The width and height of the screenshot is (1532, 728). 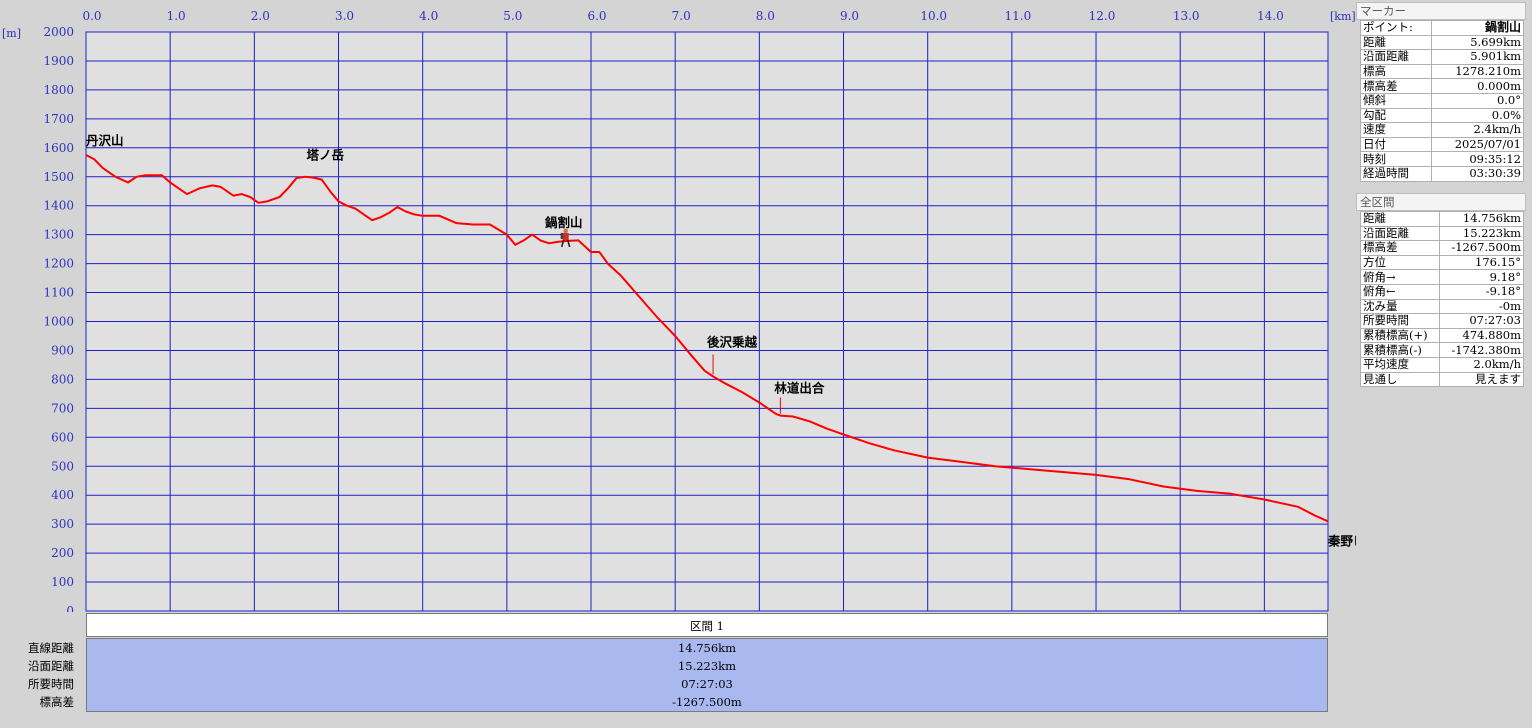 What do you see at coordinates (105, 140) in the screenshot?
I see `waypoint-label: 丹沢山` at bounding box center [105, 140].